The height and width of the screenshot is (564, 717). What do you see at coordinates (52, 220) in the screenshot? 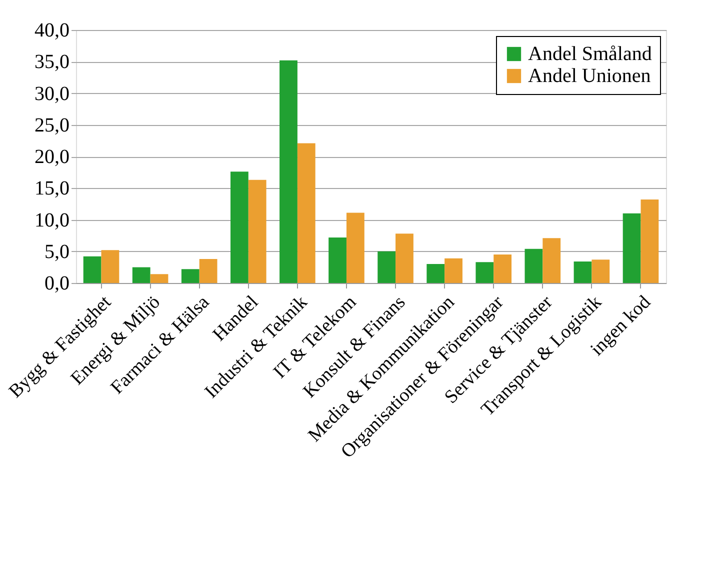
I see `y-tick-label: 10,0` at bounding box center [52, 220].